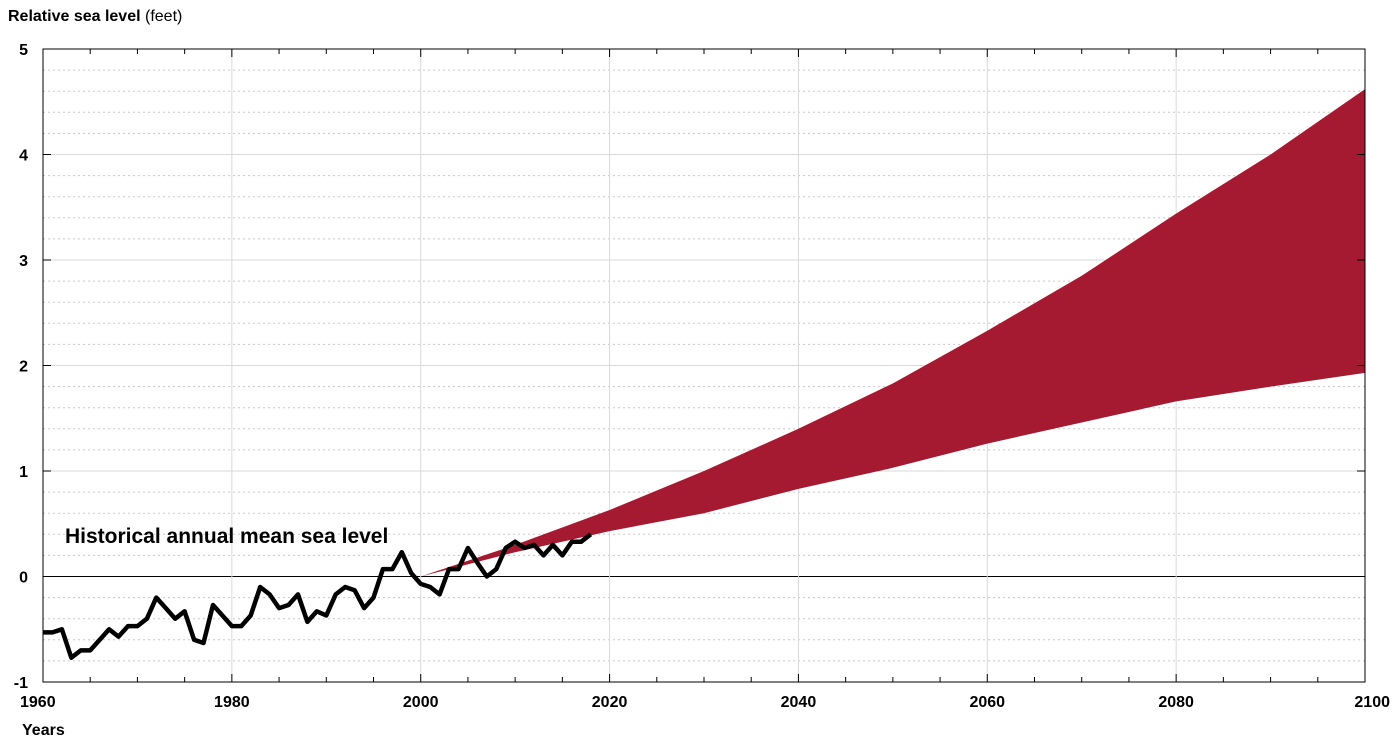 The width and height of the screenshot is (1400, 747). Describe the element at coordinates (232, 702) in the screenshot. I see `x-tick-label: 1980` at that location.